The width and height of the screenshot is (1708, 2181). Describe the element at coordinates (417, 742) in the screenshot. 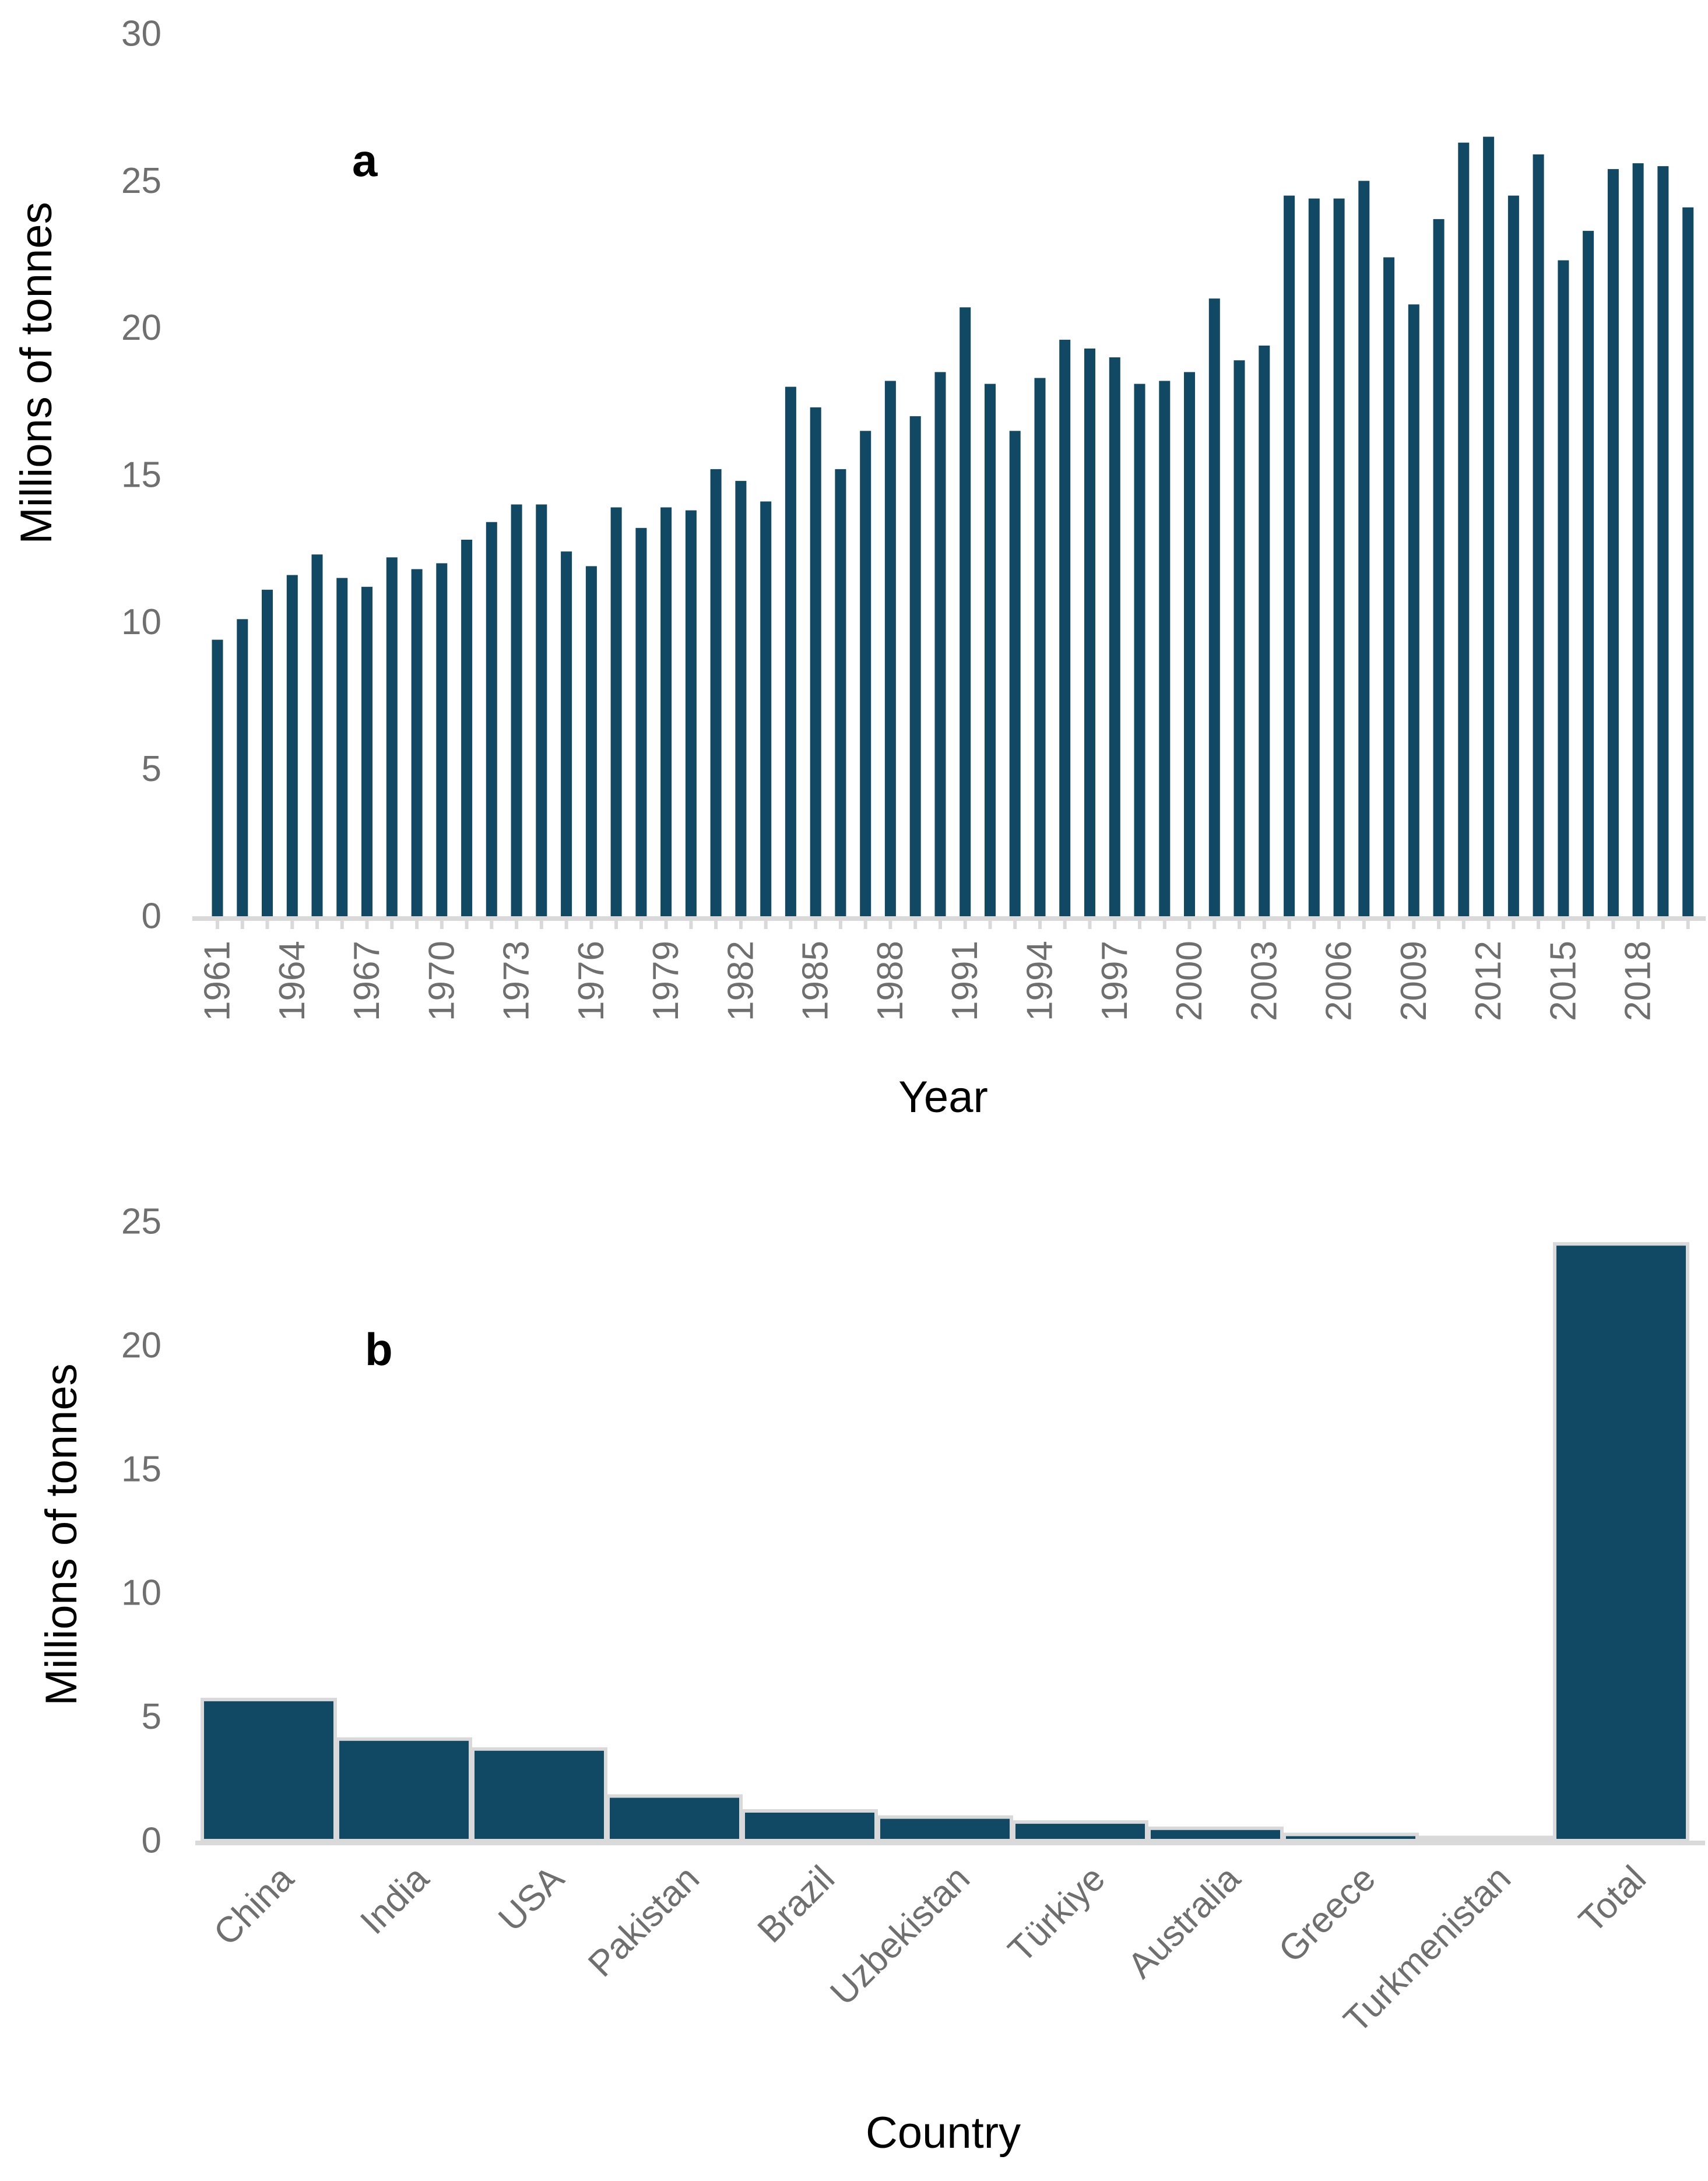

I see `bar-1969` at that location.